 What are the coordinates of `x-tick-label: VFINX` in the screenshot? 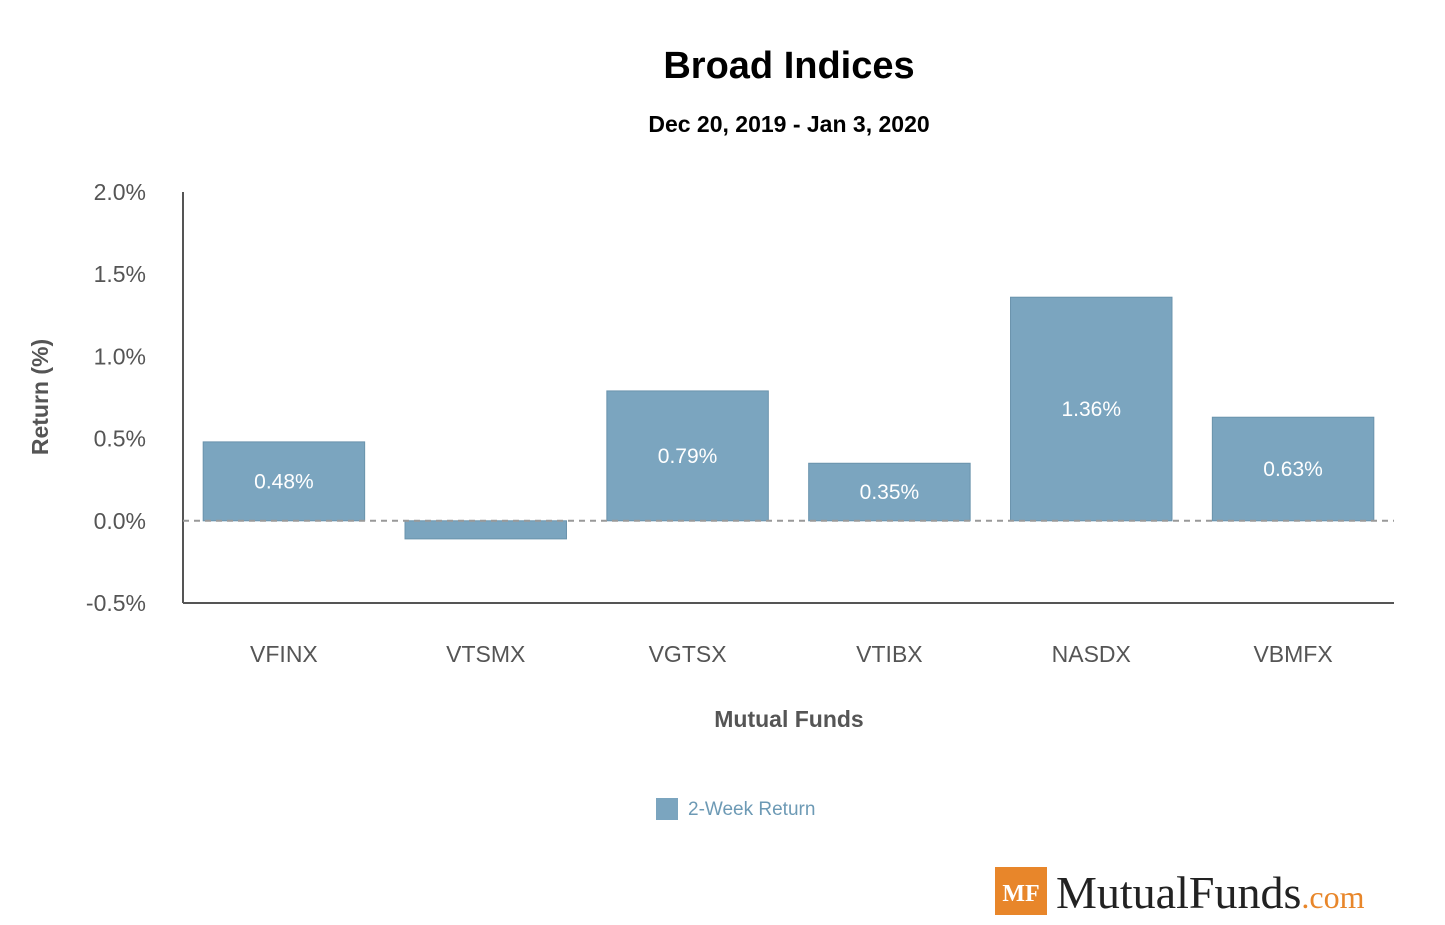 It's located at (284, 654).